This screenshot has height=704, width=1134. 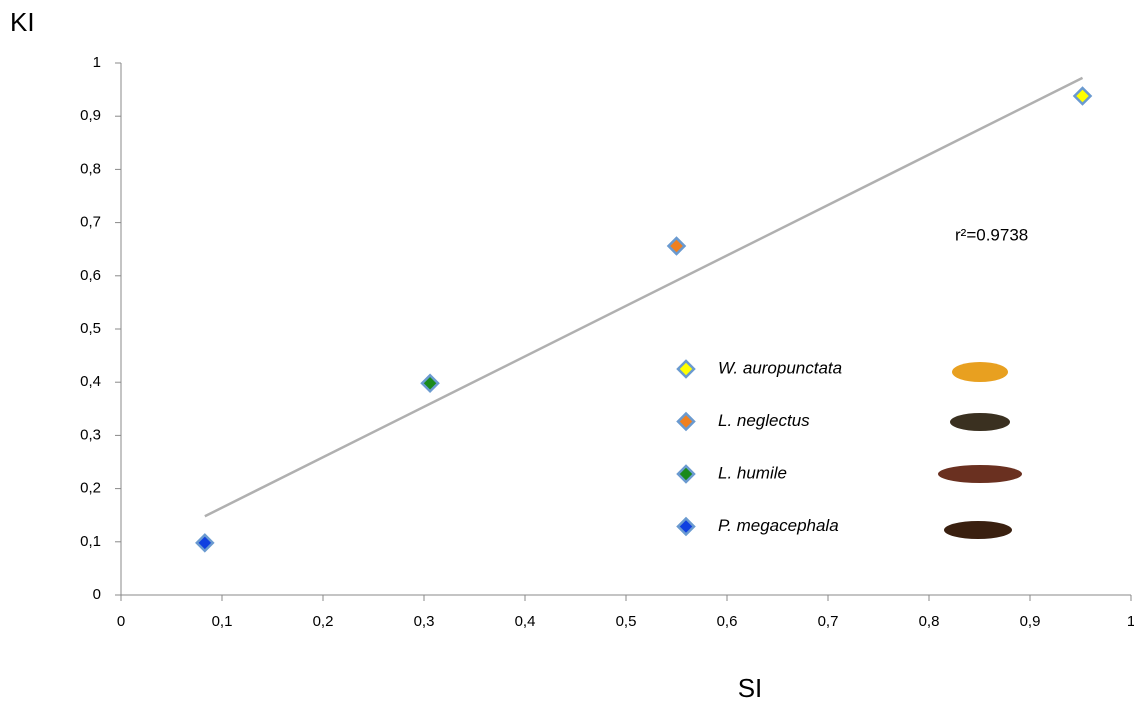 What do you see at coordinates (991, 234) in the screenshot?
I see `annotation: r²=0.9738` at bounding box center [991, 234].